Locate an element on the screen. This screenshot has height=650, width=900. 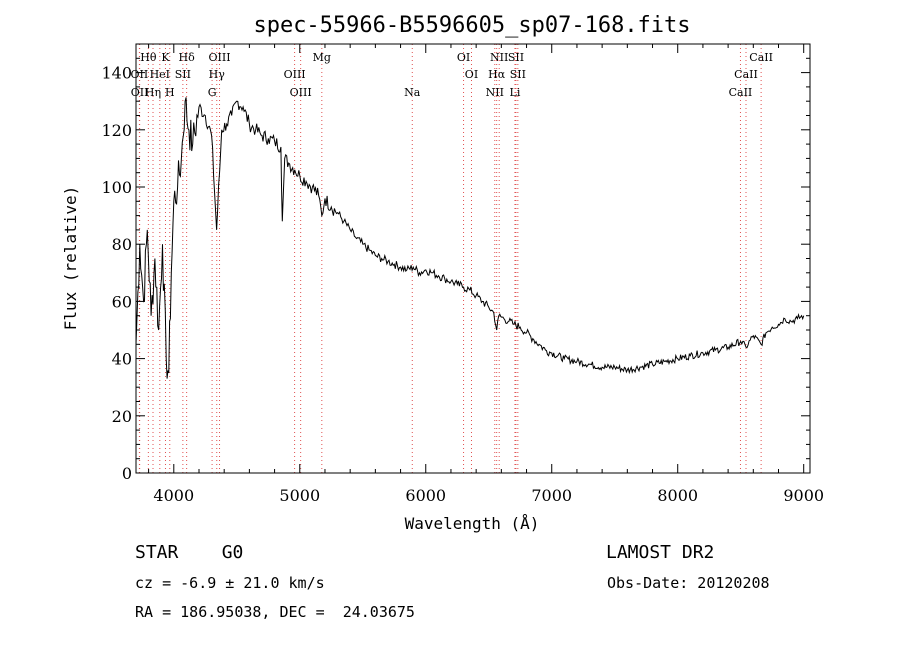
y-tick-label-3: 60 is located at coordinates (122, 301).